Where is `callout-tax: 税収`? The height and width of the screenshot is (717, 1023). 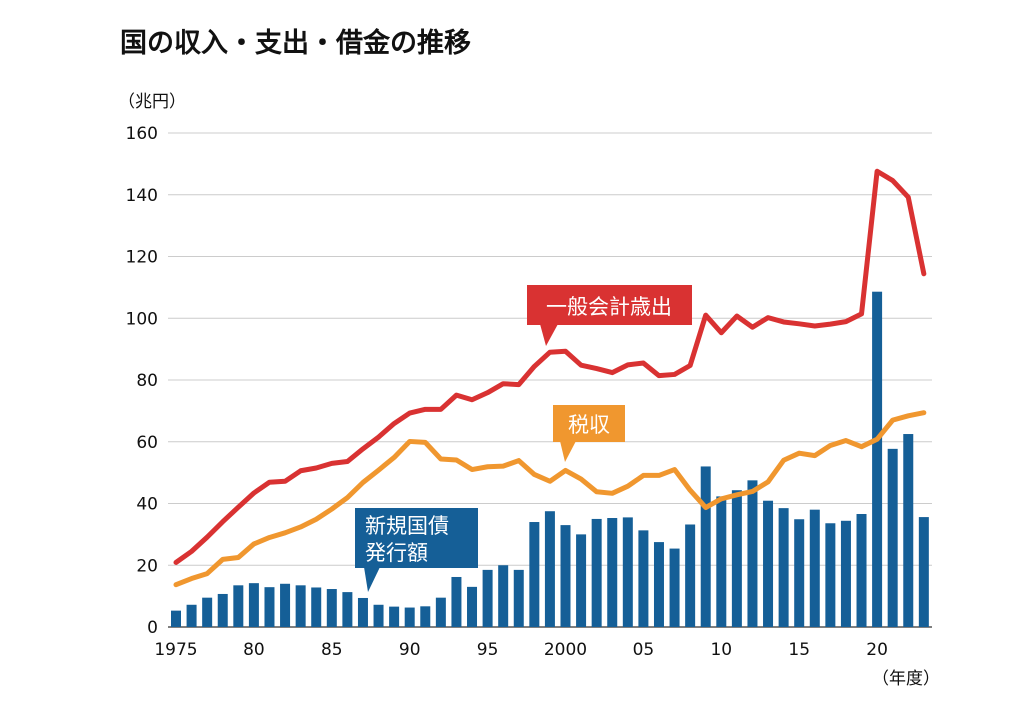 callout-tax: 税収 is located at coordinates (589, 433).